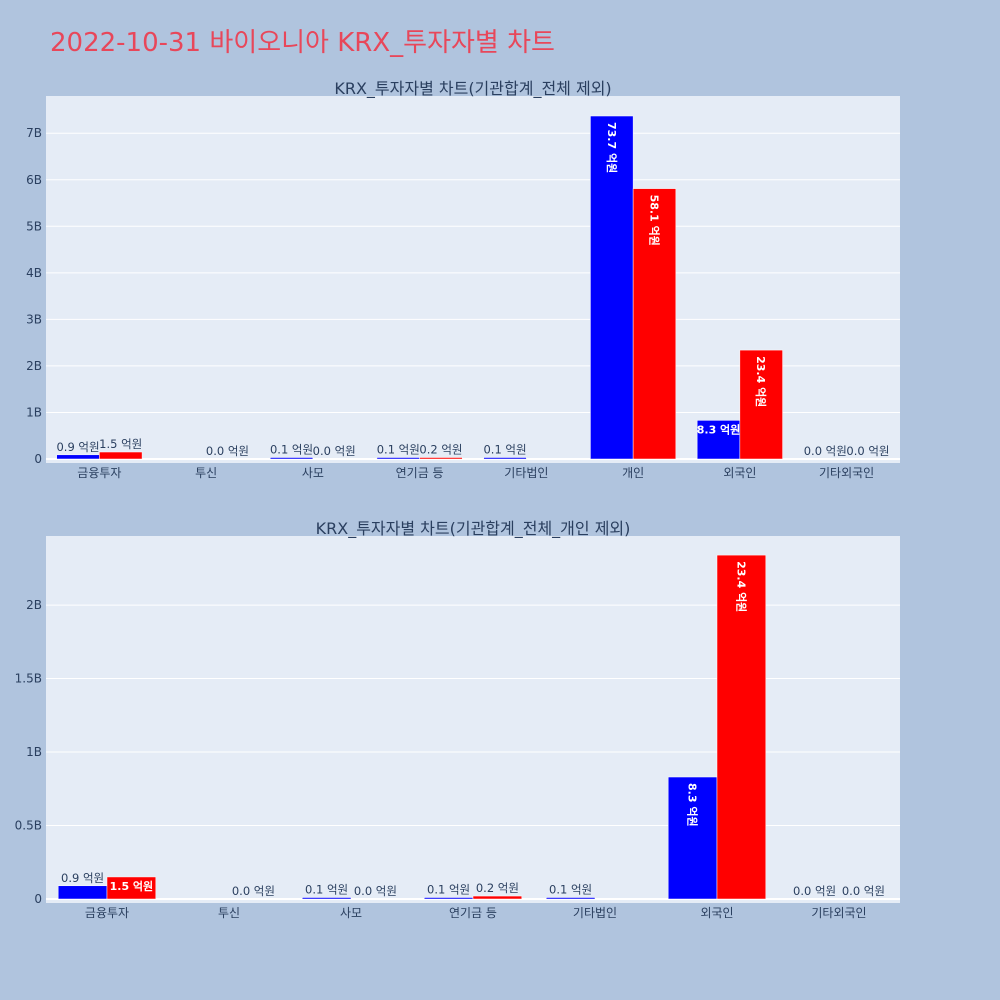 This screenshot has height=1000, width=1000. I want to click on chart-title: KRX_투자자별 차트(기관합계_전체_개인 제외), so click(473, 529).